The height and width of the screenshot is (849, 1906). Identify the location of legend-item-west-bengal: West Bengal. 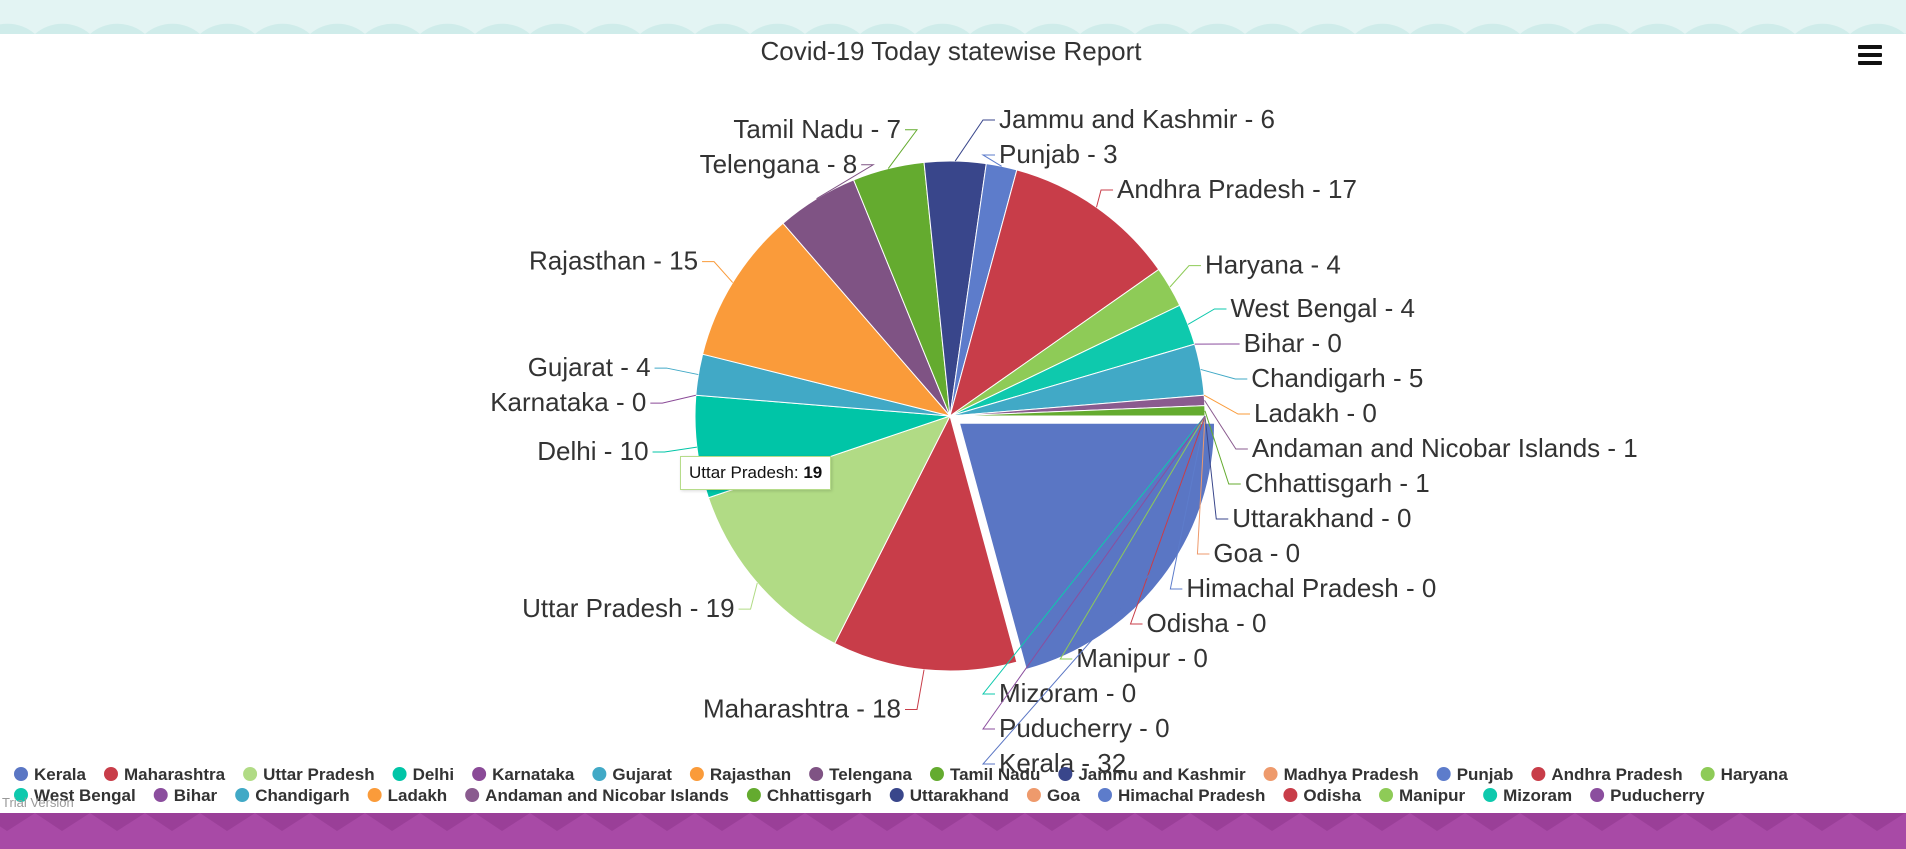
(75, 795).